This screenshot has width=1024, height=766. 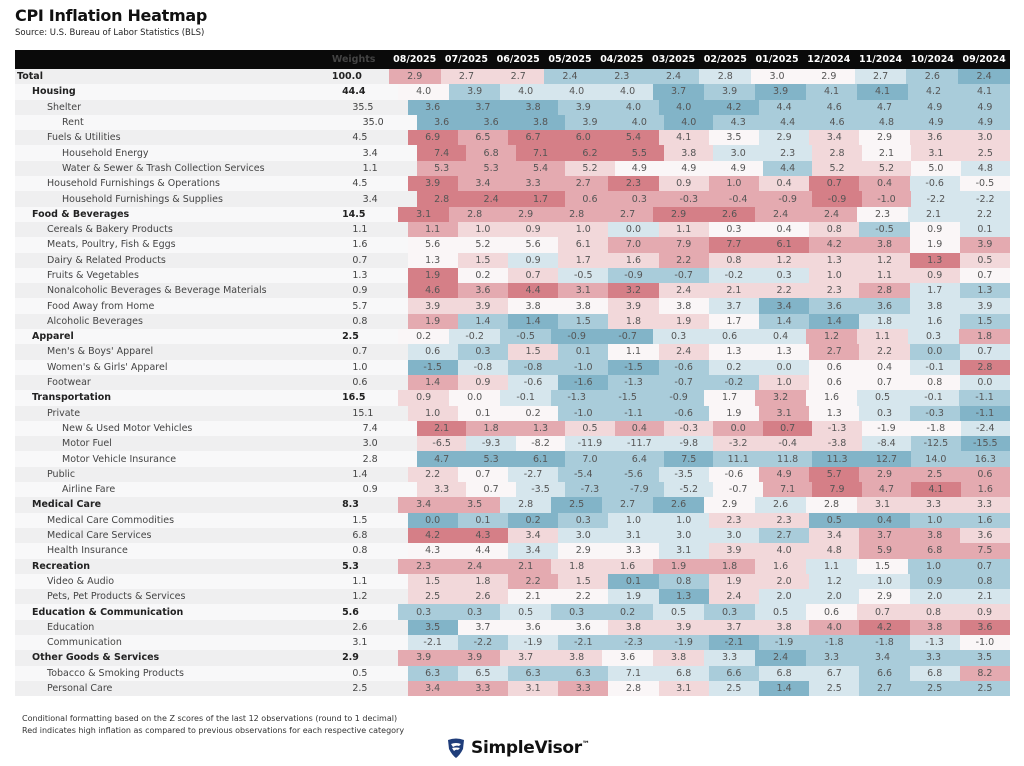 I want to click on heatmap-cell: -0.7, so click(x=738, y=490).